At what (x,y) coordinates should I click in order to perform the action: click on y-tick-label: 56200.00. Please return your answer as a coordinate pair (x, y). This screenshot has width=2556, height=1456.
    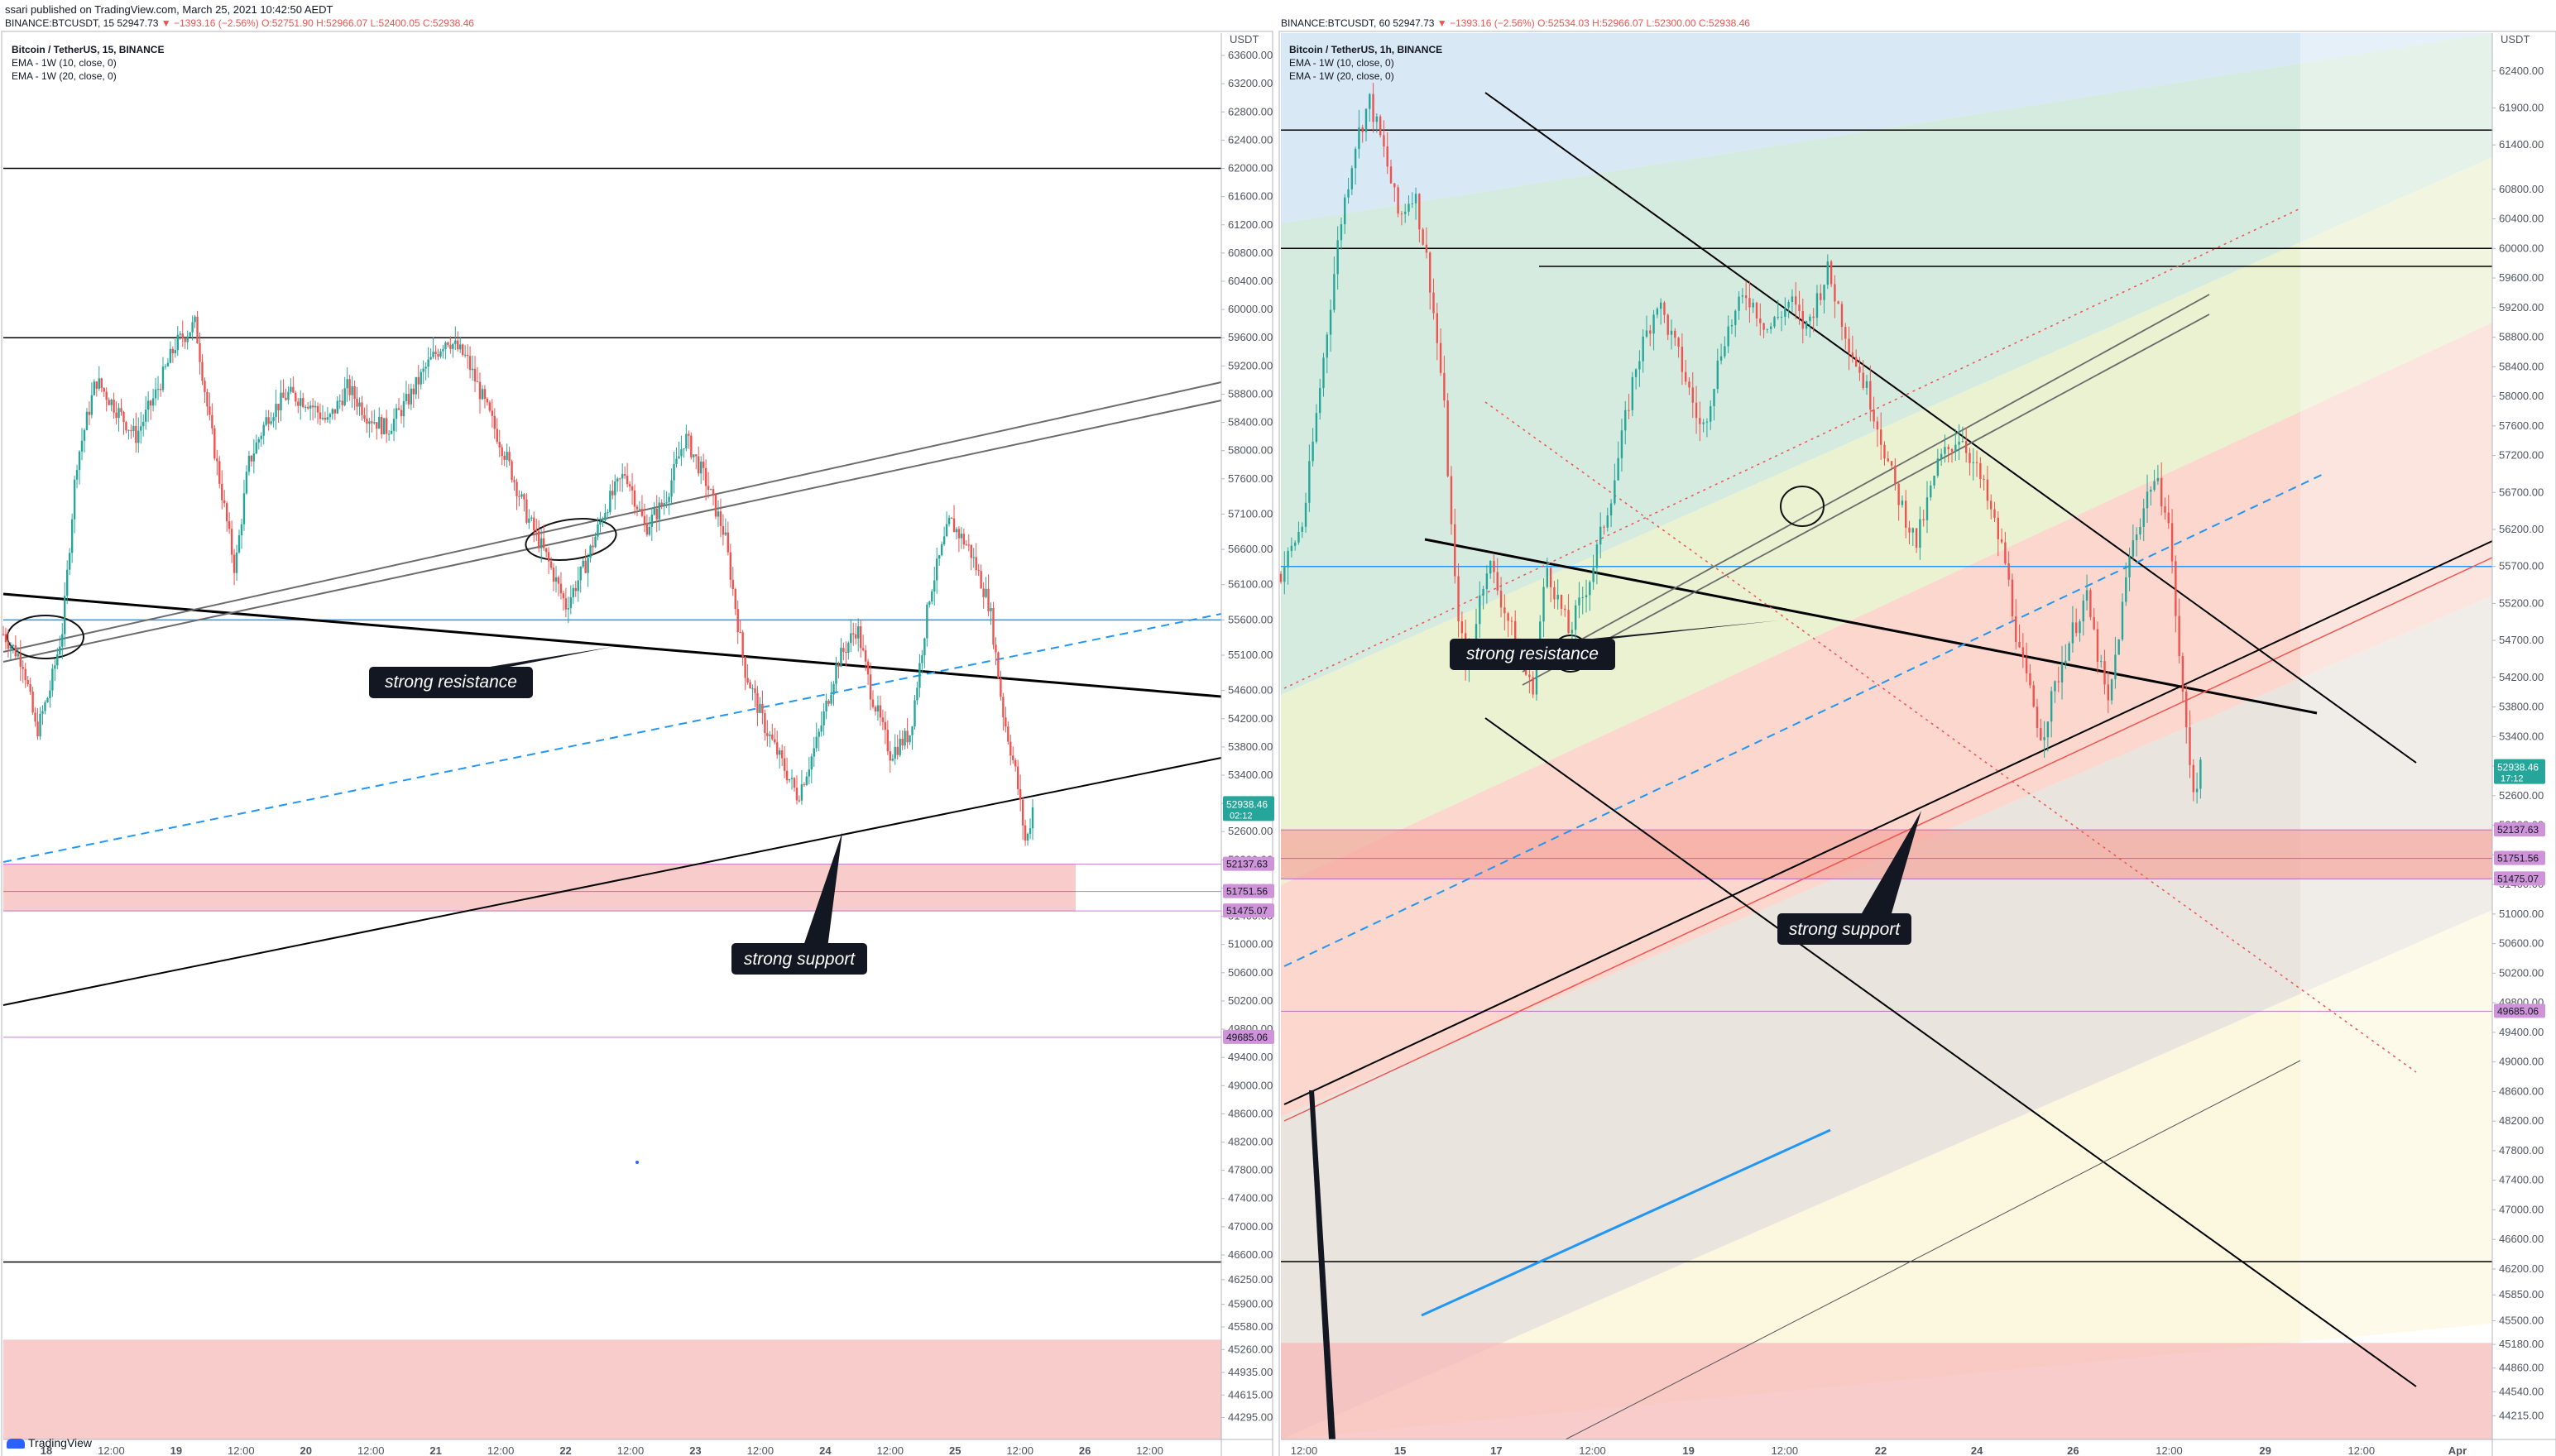
    Looking at the image, I should click on (2521, 529).